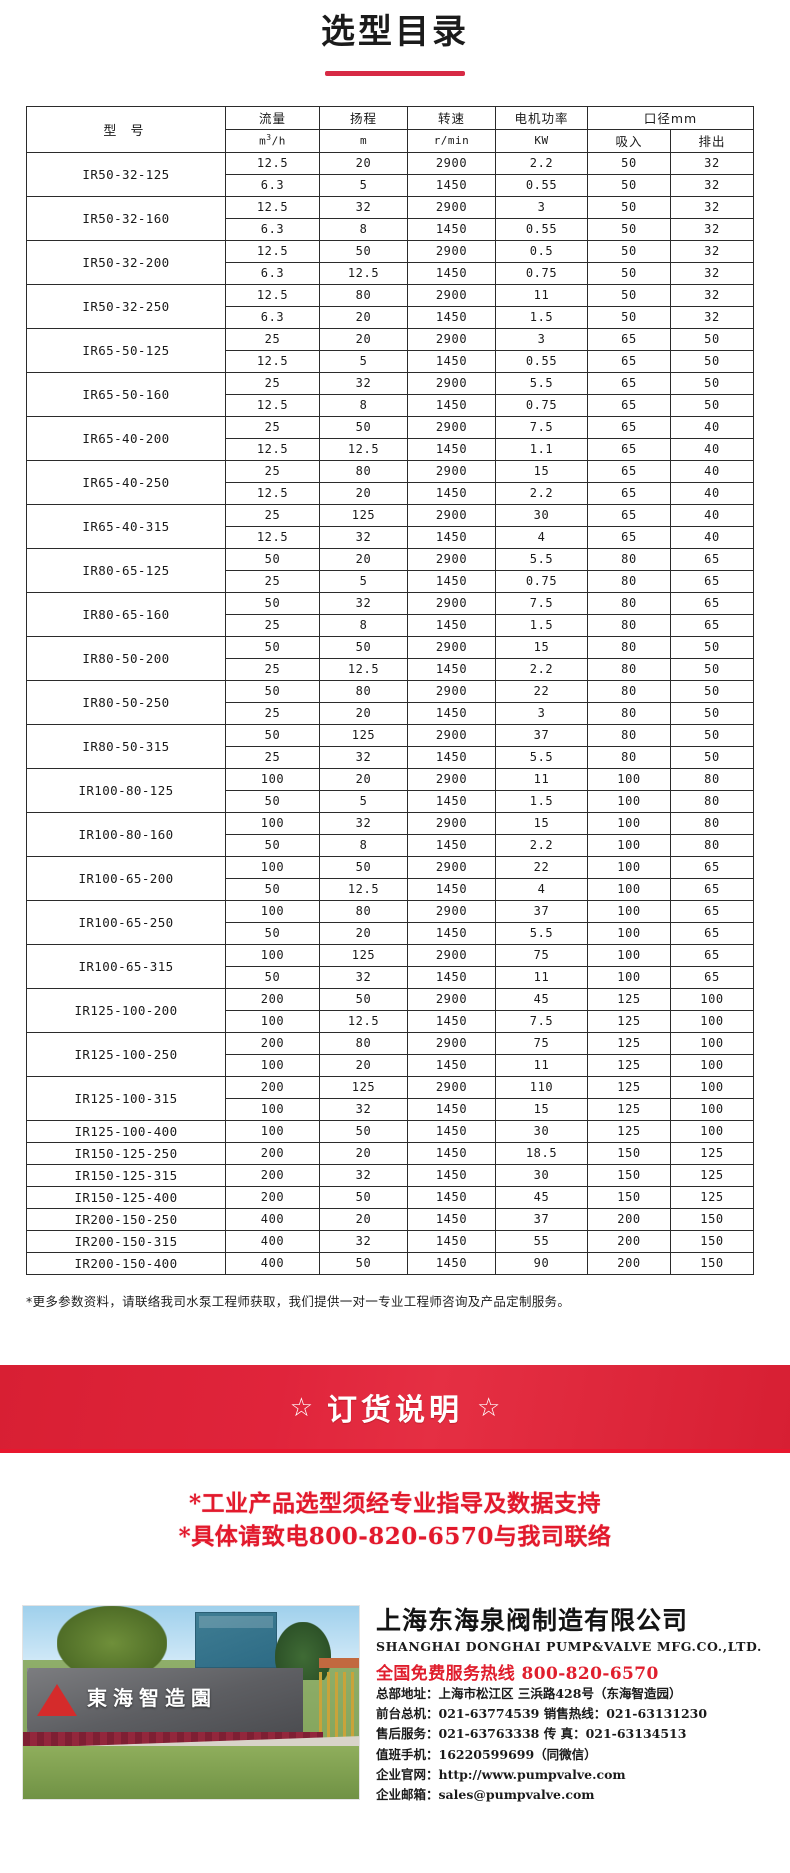 The height and width of the screenshot is (1873, 790). Describe the element at coordinates (272, 229) in the screenshot. I see `cell-flow: 6.3` at that location.